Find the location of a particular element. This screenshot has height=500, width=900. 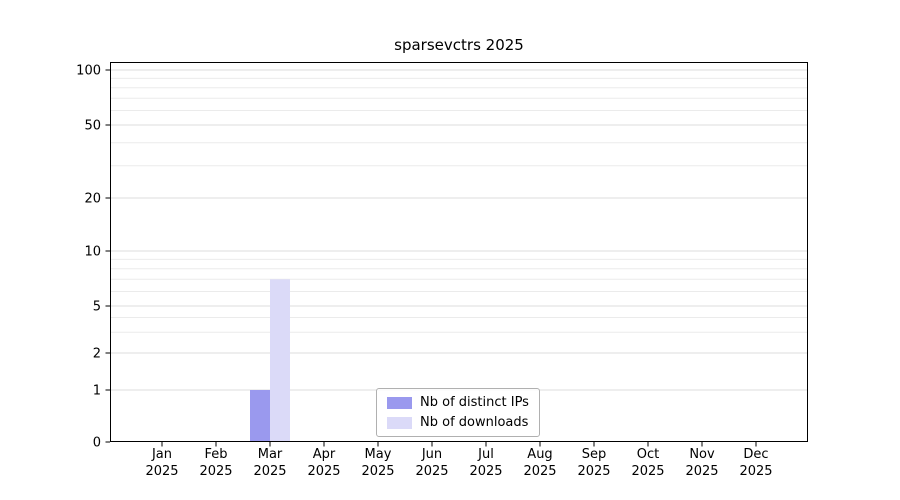

x-tick-label-month: Sep is located at coordinates (594, 454).